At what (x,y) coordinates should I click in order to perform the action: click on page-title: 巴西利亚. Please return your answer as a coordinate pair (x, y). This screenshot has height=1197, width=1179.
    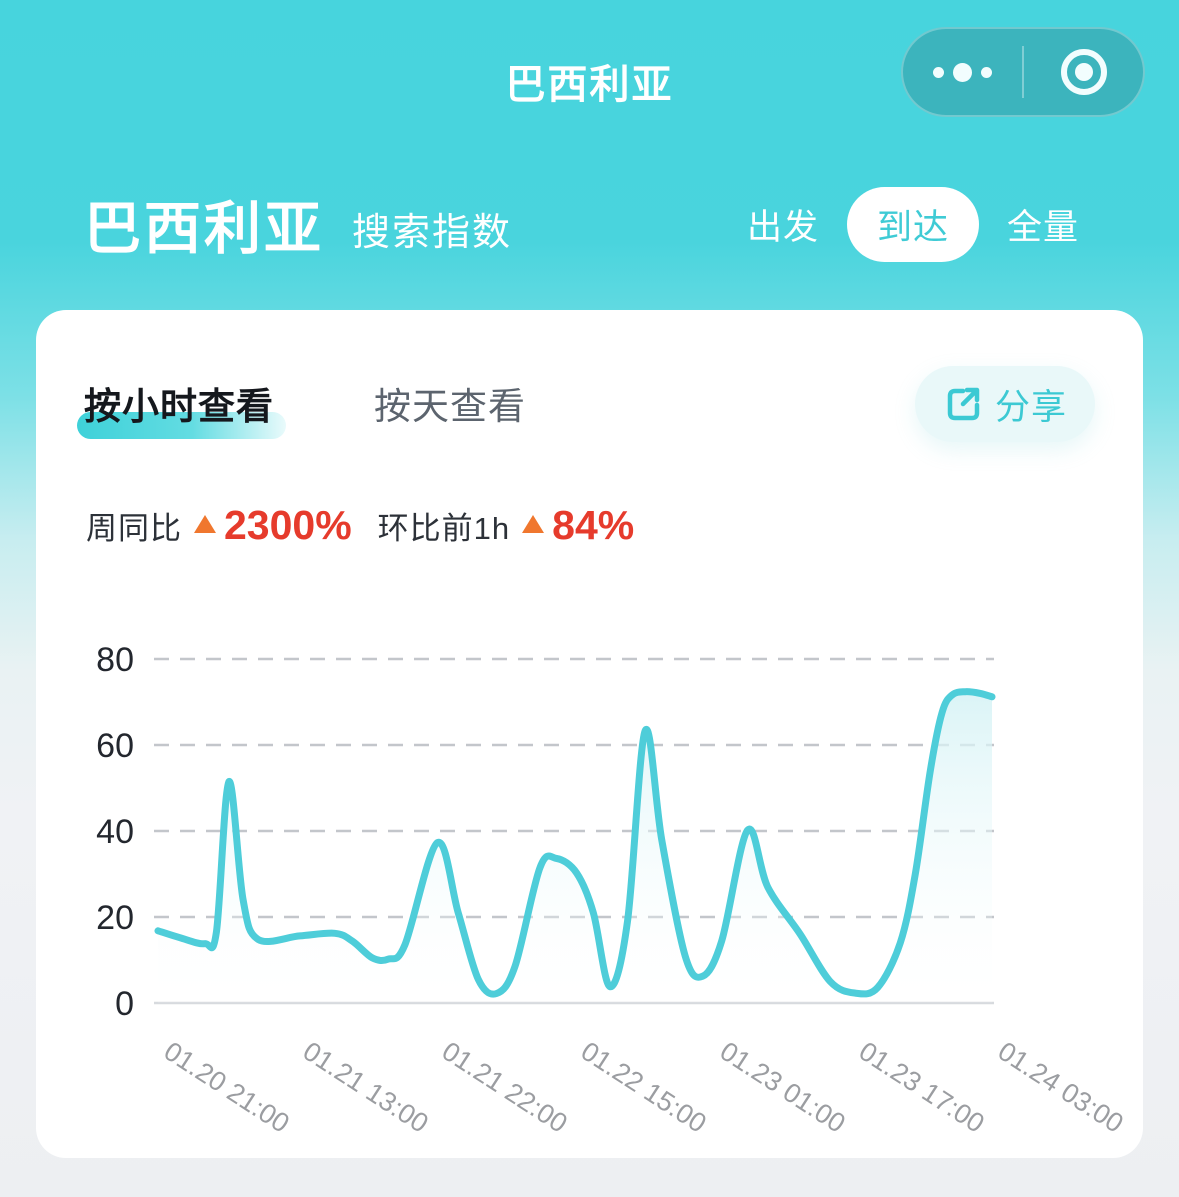
    Looking at the image, I should click on (204, 229).